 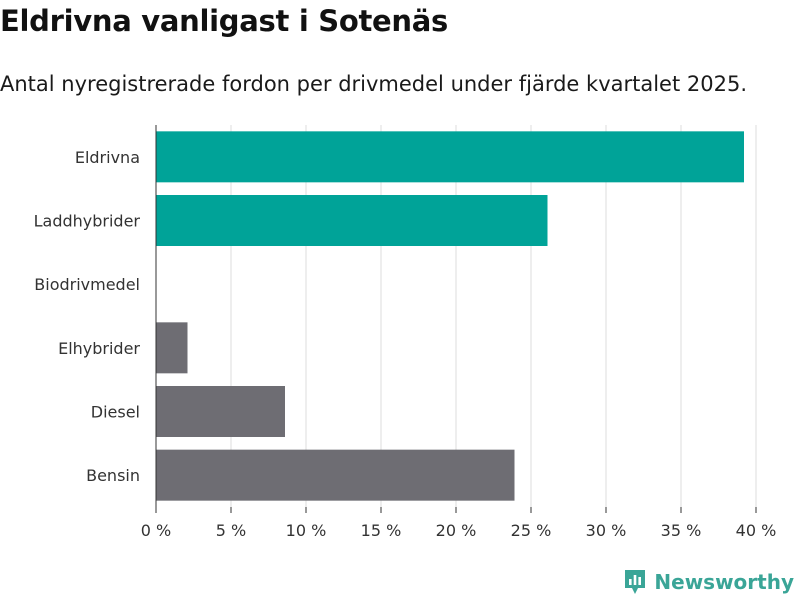 I want to click on x-tick-label: 30 %, so click(x=606, y=530).